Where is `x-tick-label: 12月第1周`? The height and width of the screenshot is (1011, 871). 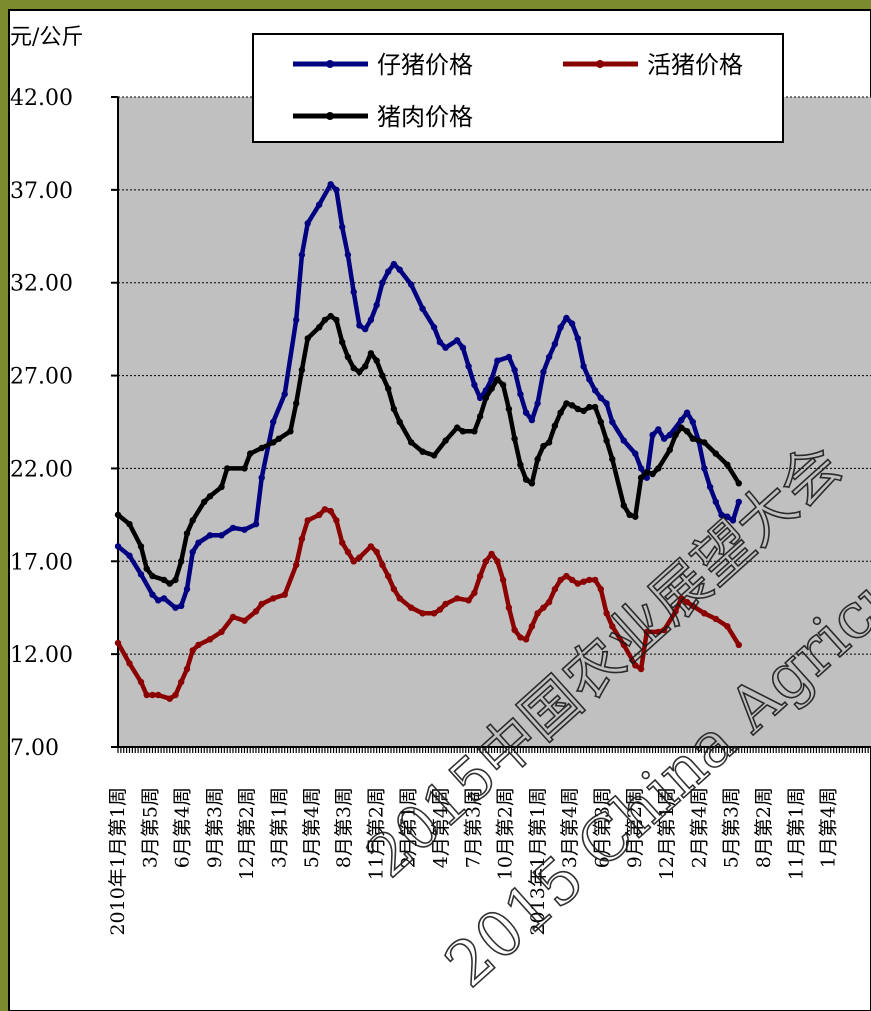
x-tick-label: 12月第1周 is located at coordinates (667, 833).